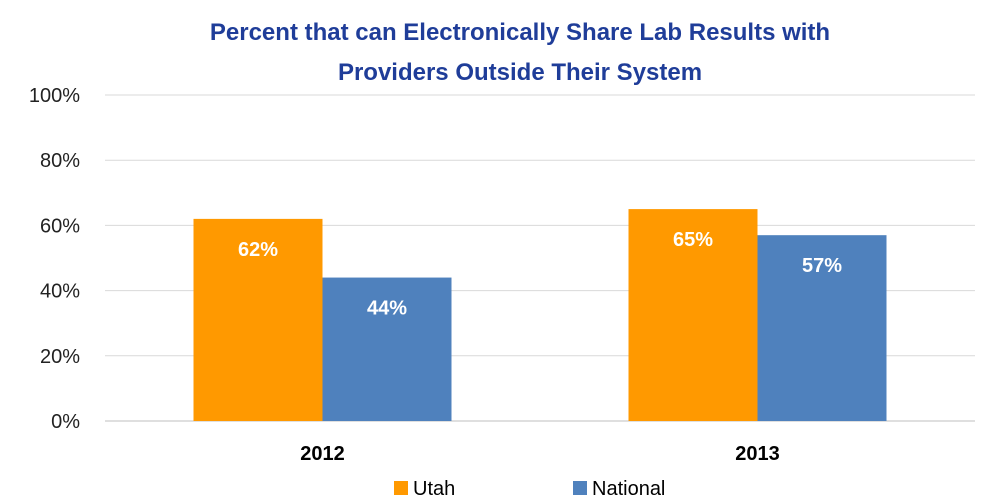 This screenshot has width=991, height=498. What do you see at coordinates (693, 240) in the screenshot?
I see `data-label: 65%` at bounding box center [693, 240].